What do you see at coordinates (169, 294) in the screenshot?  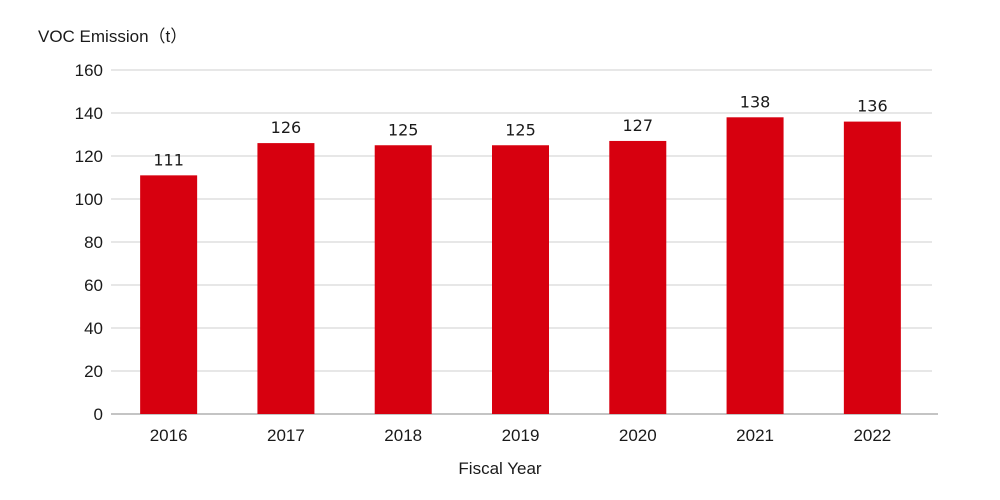 I see `bar-2016` at bounding box center [169, 294].